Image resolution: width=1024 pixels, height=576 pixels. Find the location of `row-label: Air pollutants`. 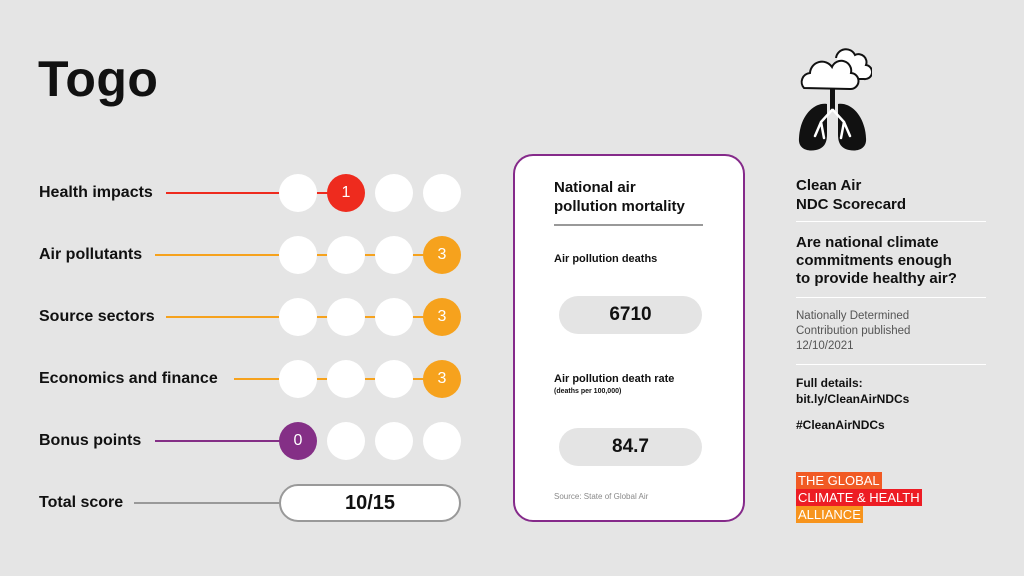

row-label: Air pollutants is located at coordinates (91, 254).